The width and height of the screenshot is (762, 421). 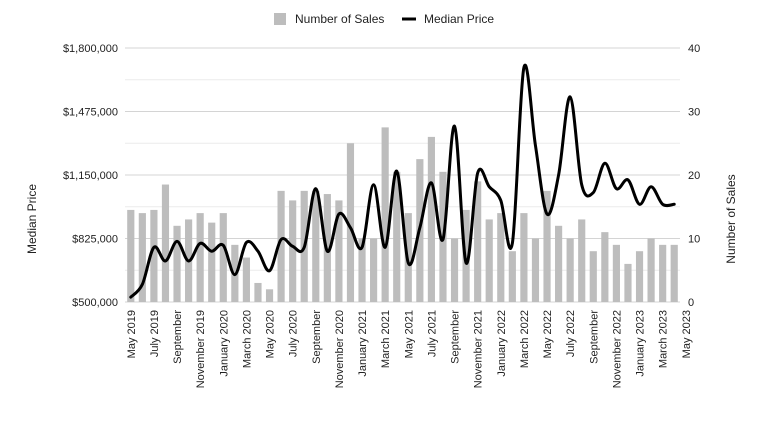 I want to click on x-axis-tick-label: March 2021, so click(x=386, y=339).